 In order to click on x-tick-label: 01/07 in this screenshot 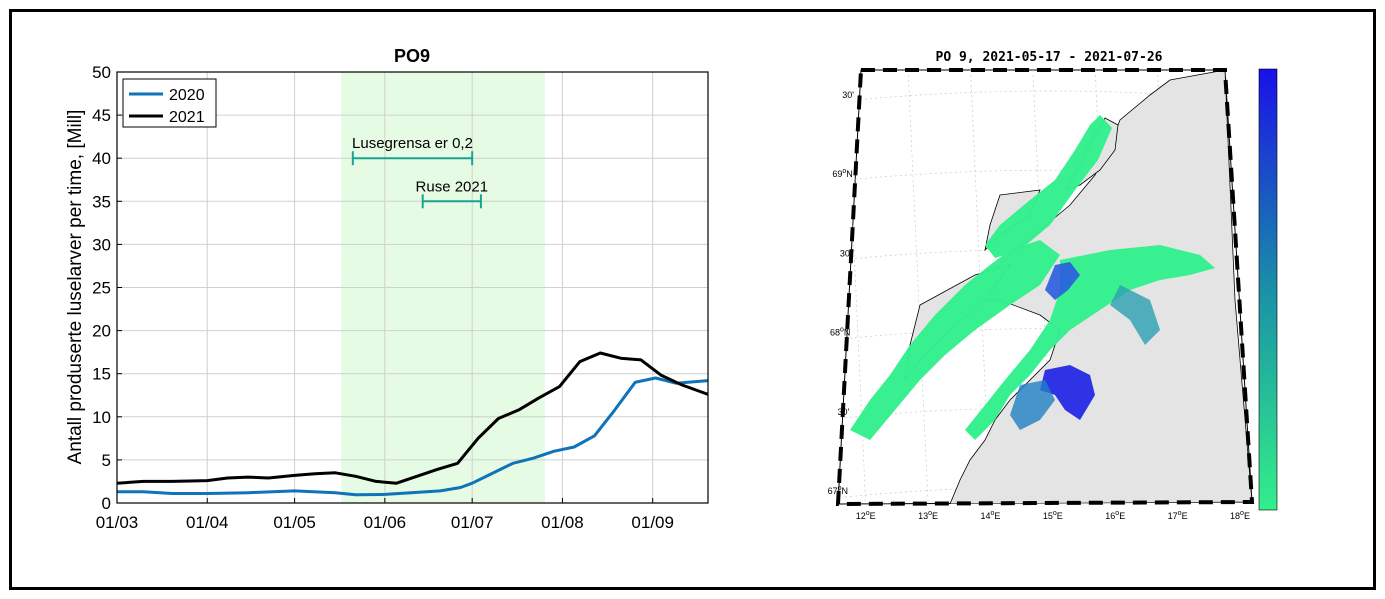, I will do `click(472, 522)`.